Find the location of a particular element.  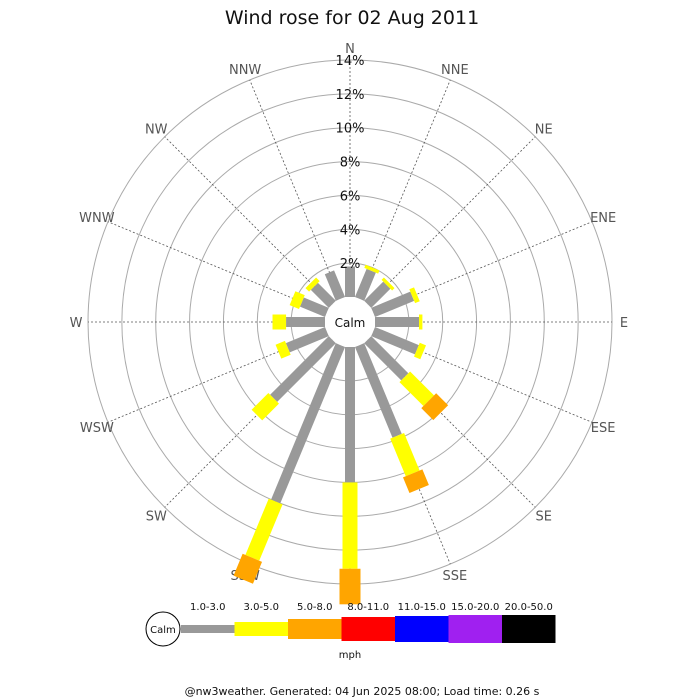

radial-tick-label: 14% is located at coordinates (350, 61).